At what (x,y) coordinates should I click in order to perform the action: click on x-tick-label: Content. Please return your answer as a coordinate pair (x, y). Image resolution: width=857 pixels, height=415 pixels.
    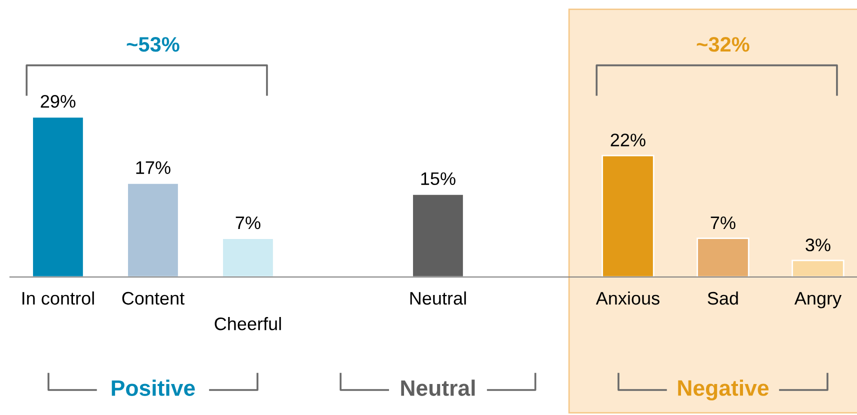
    Looking at the image, I should click on (153, 298).